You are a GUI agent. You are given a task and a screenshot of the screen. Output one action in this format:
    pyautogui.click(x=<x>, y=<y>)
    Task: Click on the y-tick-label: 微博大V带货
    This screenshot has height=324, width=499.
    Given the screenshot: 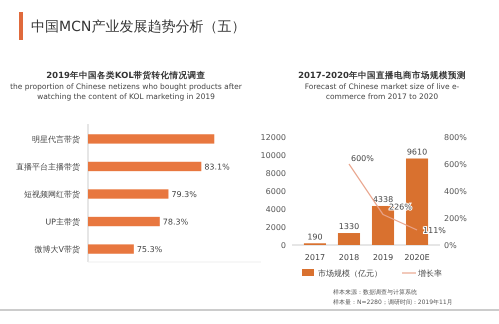 What is the action you would take?
    pyautogui.click(x=57, y=249)
    